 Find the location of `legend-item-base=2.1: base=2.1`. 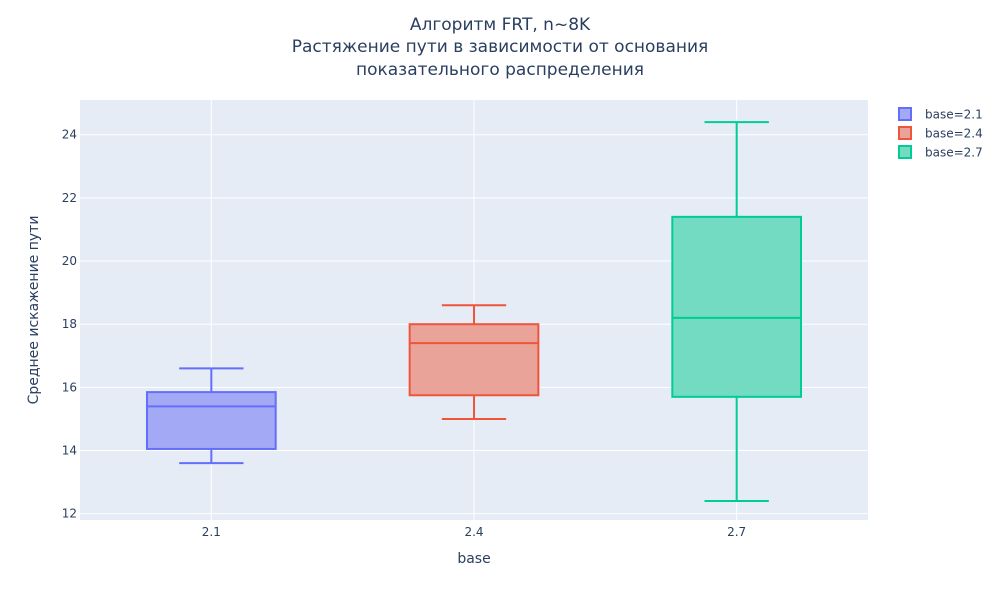

legend-item-base=2.1: base=2.1 is located at coordinates (940, 114).